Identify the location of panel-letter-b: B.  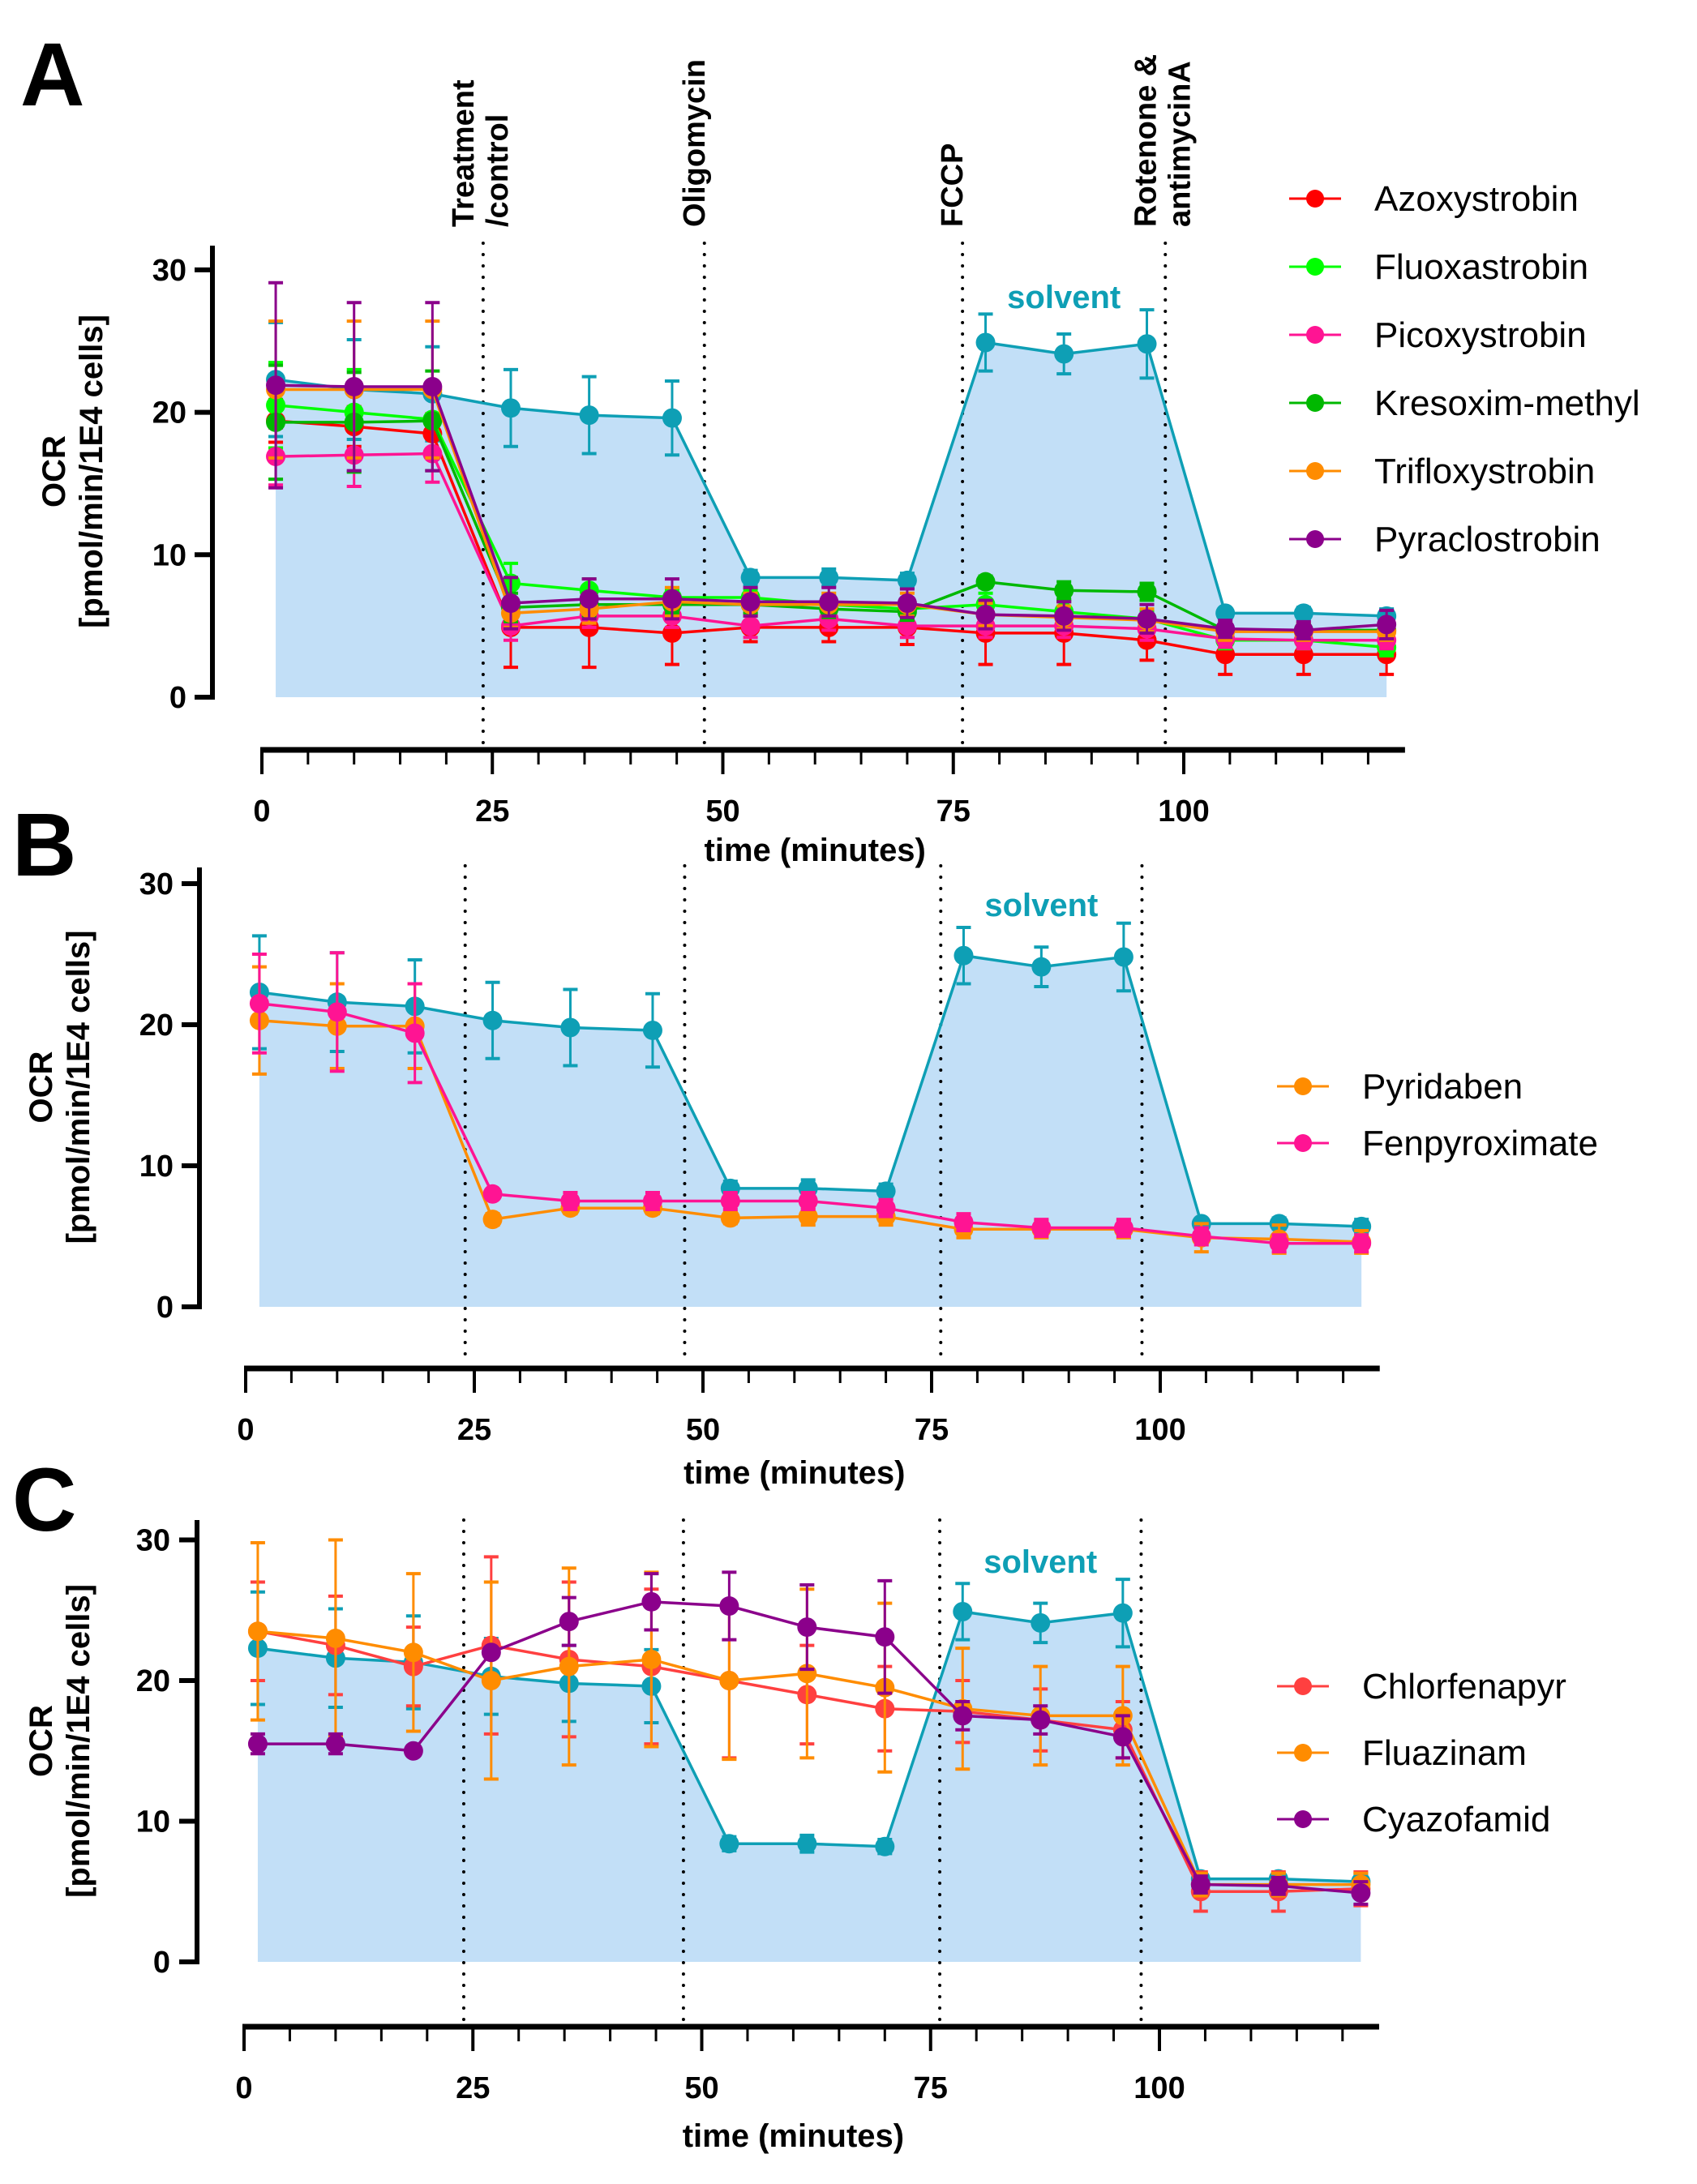
(44, 845).